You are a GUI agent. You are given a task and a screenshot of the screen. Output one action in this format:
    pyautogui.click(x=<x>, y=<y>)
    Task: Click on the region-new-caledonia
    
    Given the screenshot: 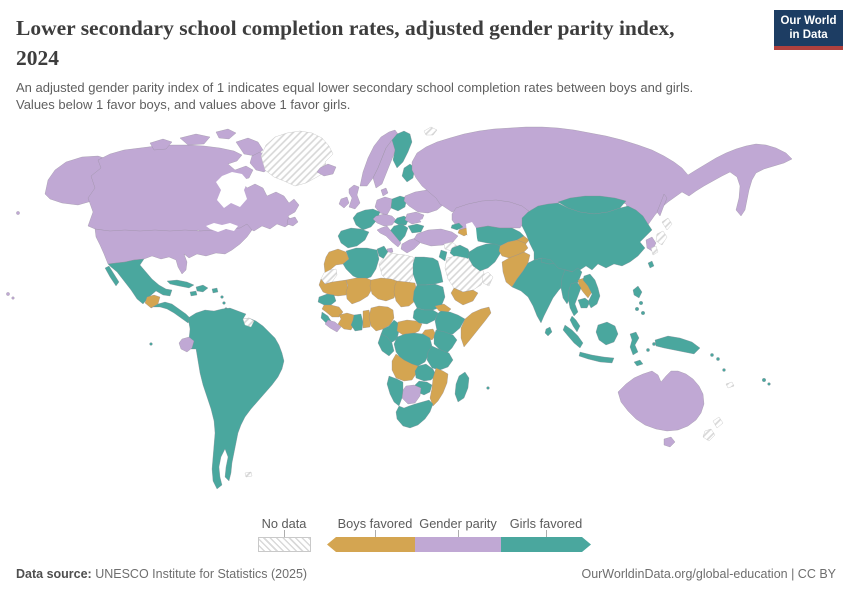 What is the action you would take?
    pyautogui.click(x=730, y=385)
    